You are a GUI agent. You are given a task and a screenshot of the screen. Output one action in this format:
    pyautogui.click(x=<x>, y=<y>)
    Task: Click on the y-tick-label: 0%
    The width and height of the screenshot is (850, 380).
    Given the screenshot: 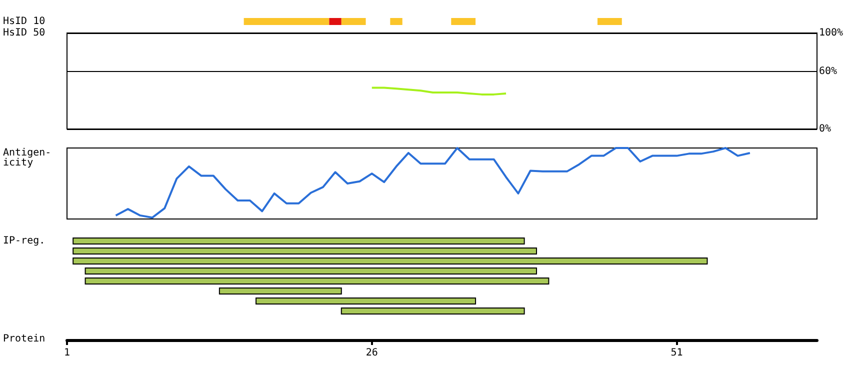 What is the action you would take?
    pyautogui.click(x=825, y=129)
    